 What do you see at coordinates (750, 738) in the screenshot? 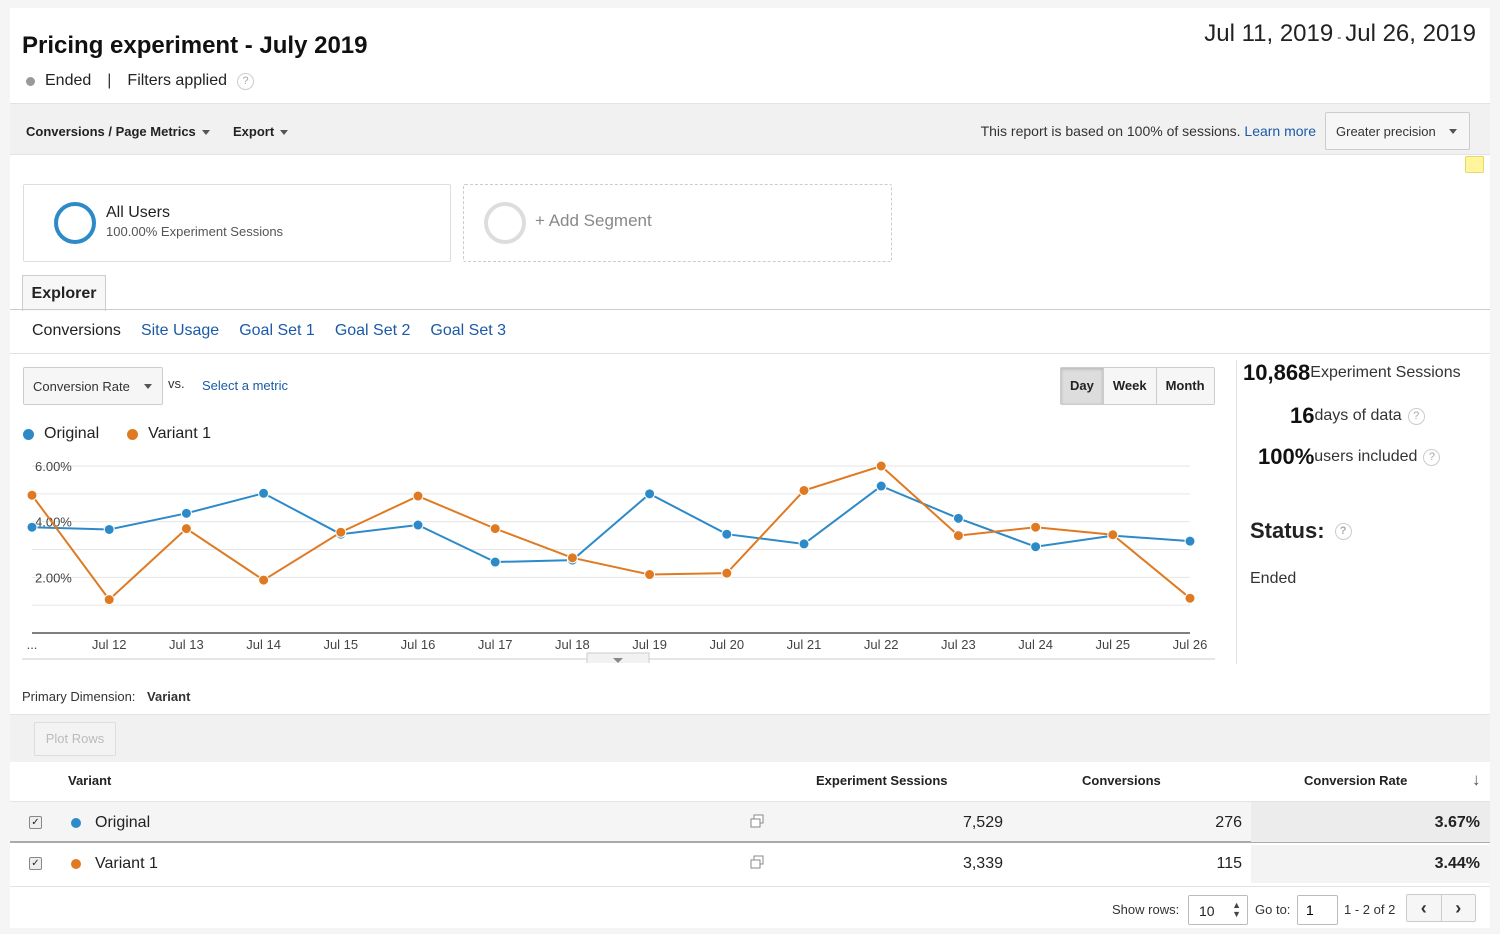
I see `table-actions-bar` at bounding box center [750, 738].